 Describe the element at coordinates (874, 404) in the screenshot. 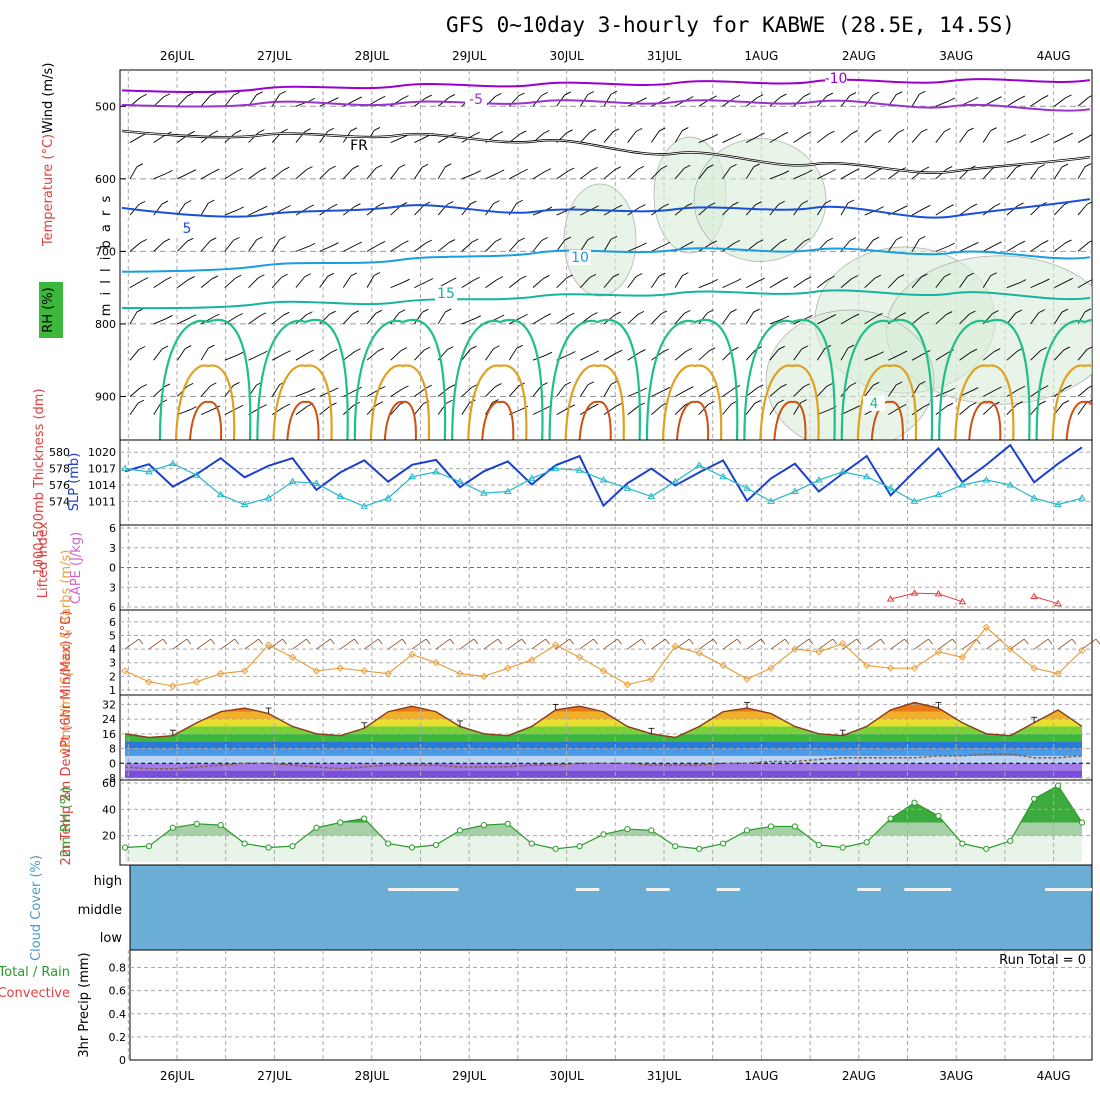

I see `contour-label: 4` at that location.